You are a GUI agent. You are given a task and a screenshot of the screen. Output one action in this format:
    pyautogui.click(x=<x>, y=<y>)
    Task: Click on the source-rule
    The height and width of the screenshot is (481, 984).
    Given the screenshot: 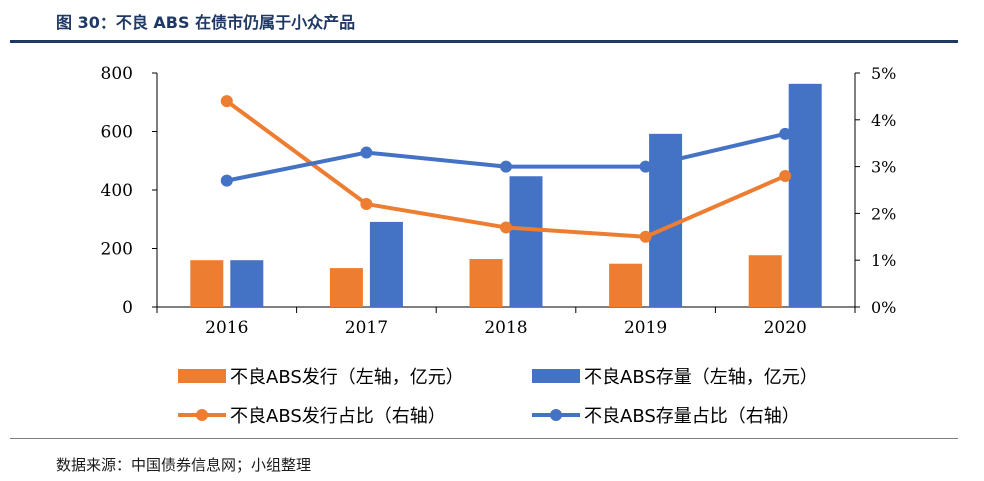 What is the action you would take?
    pyautogui.click(x=484, y=438)
    